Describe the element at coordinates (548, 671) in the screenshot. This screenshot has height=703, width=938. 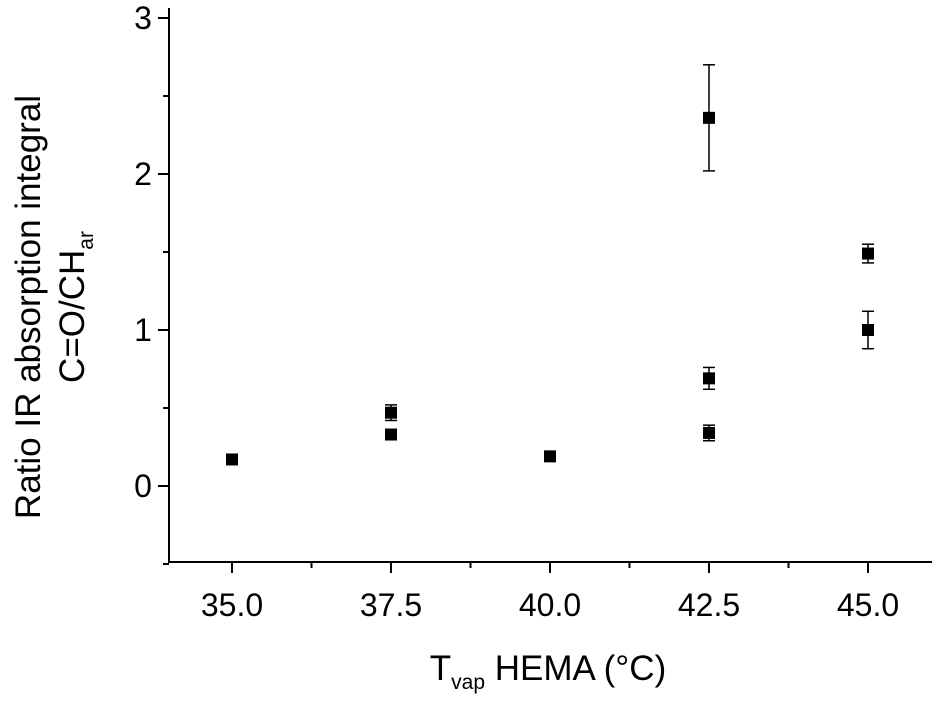
I see `x-axis-title: Tvap HEMA (°C)` at that location.